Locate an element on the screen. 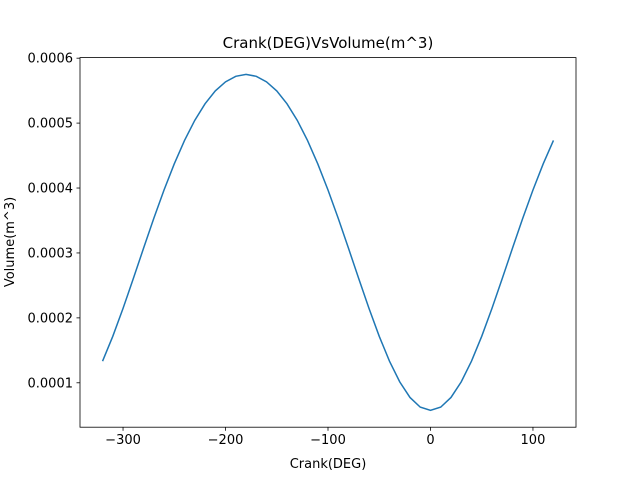  y-tick-label: 0.0005 is located at coordinates (51, 124).